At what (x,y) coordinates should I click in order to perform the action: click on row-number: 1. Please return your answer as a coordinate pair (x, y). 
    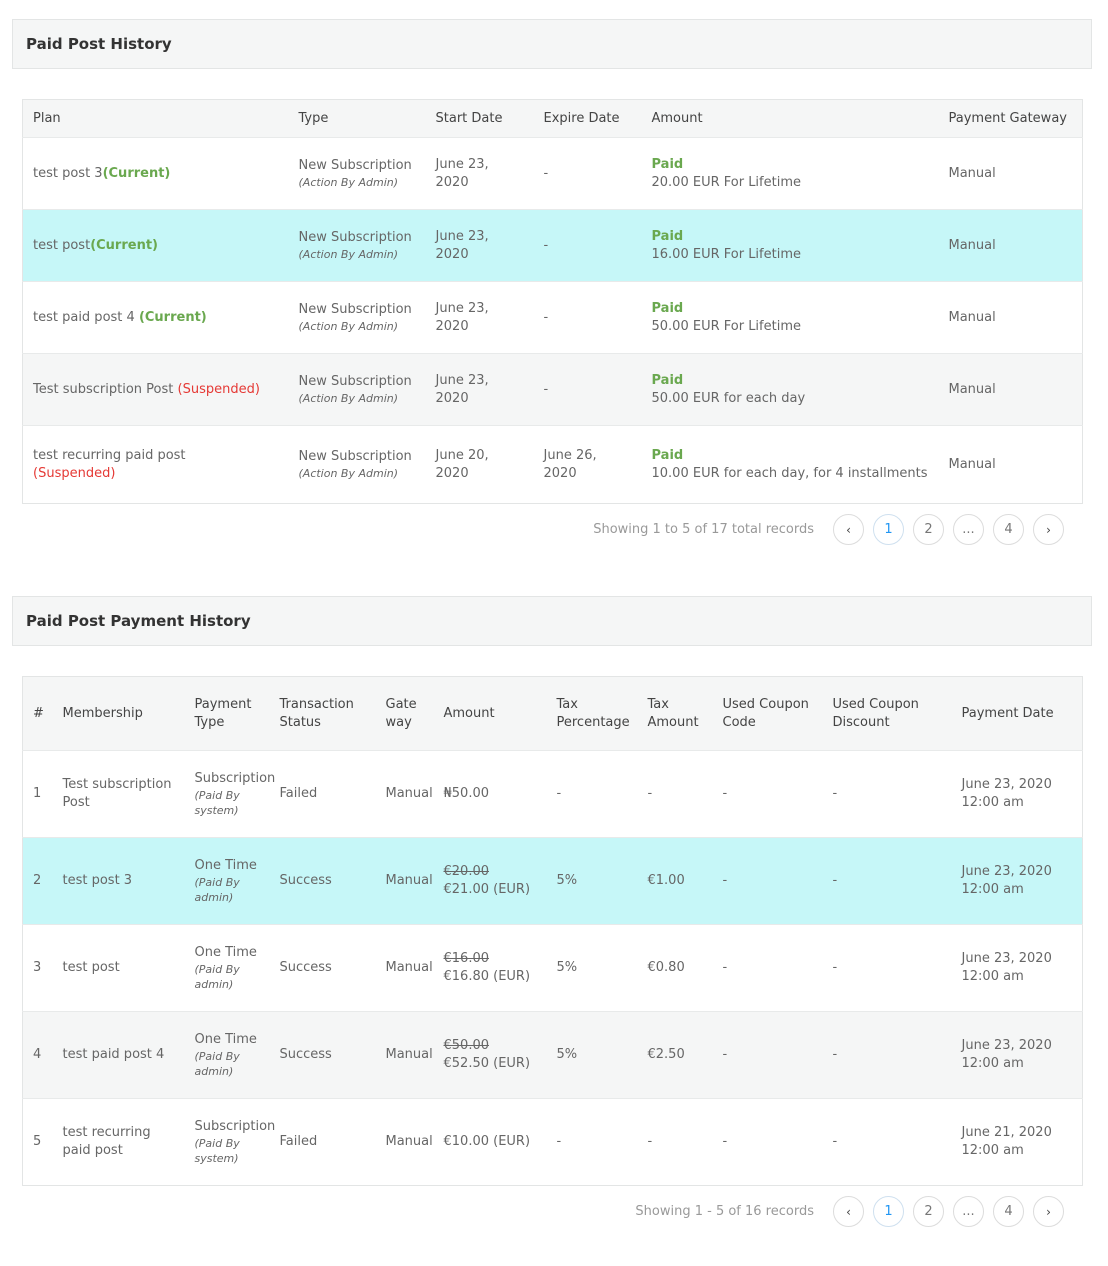
    Looking at the image, I should click on (37, 794).